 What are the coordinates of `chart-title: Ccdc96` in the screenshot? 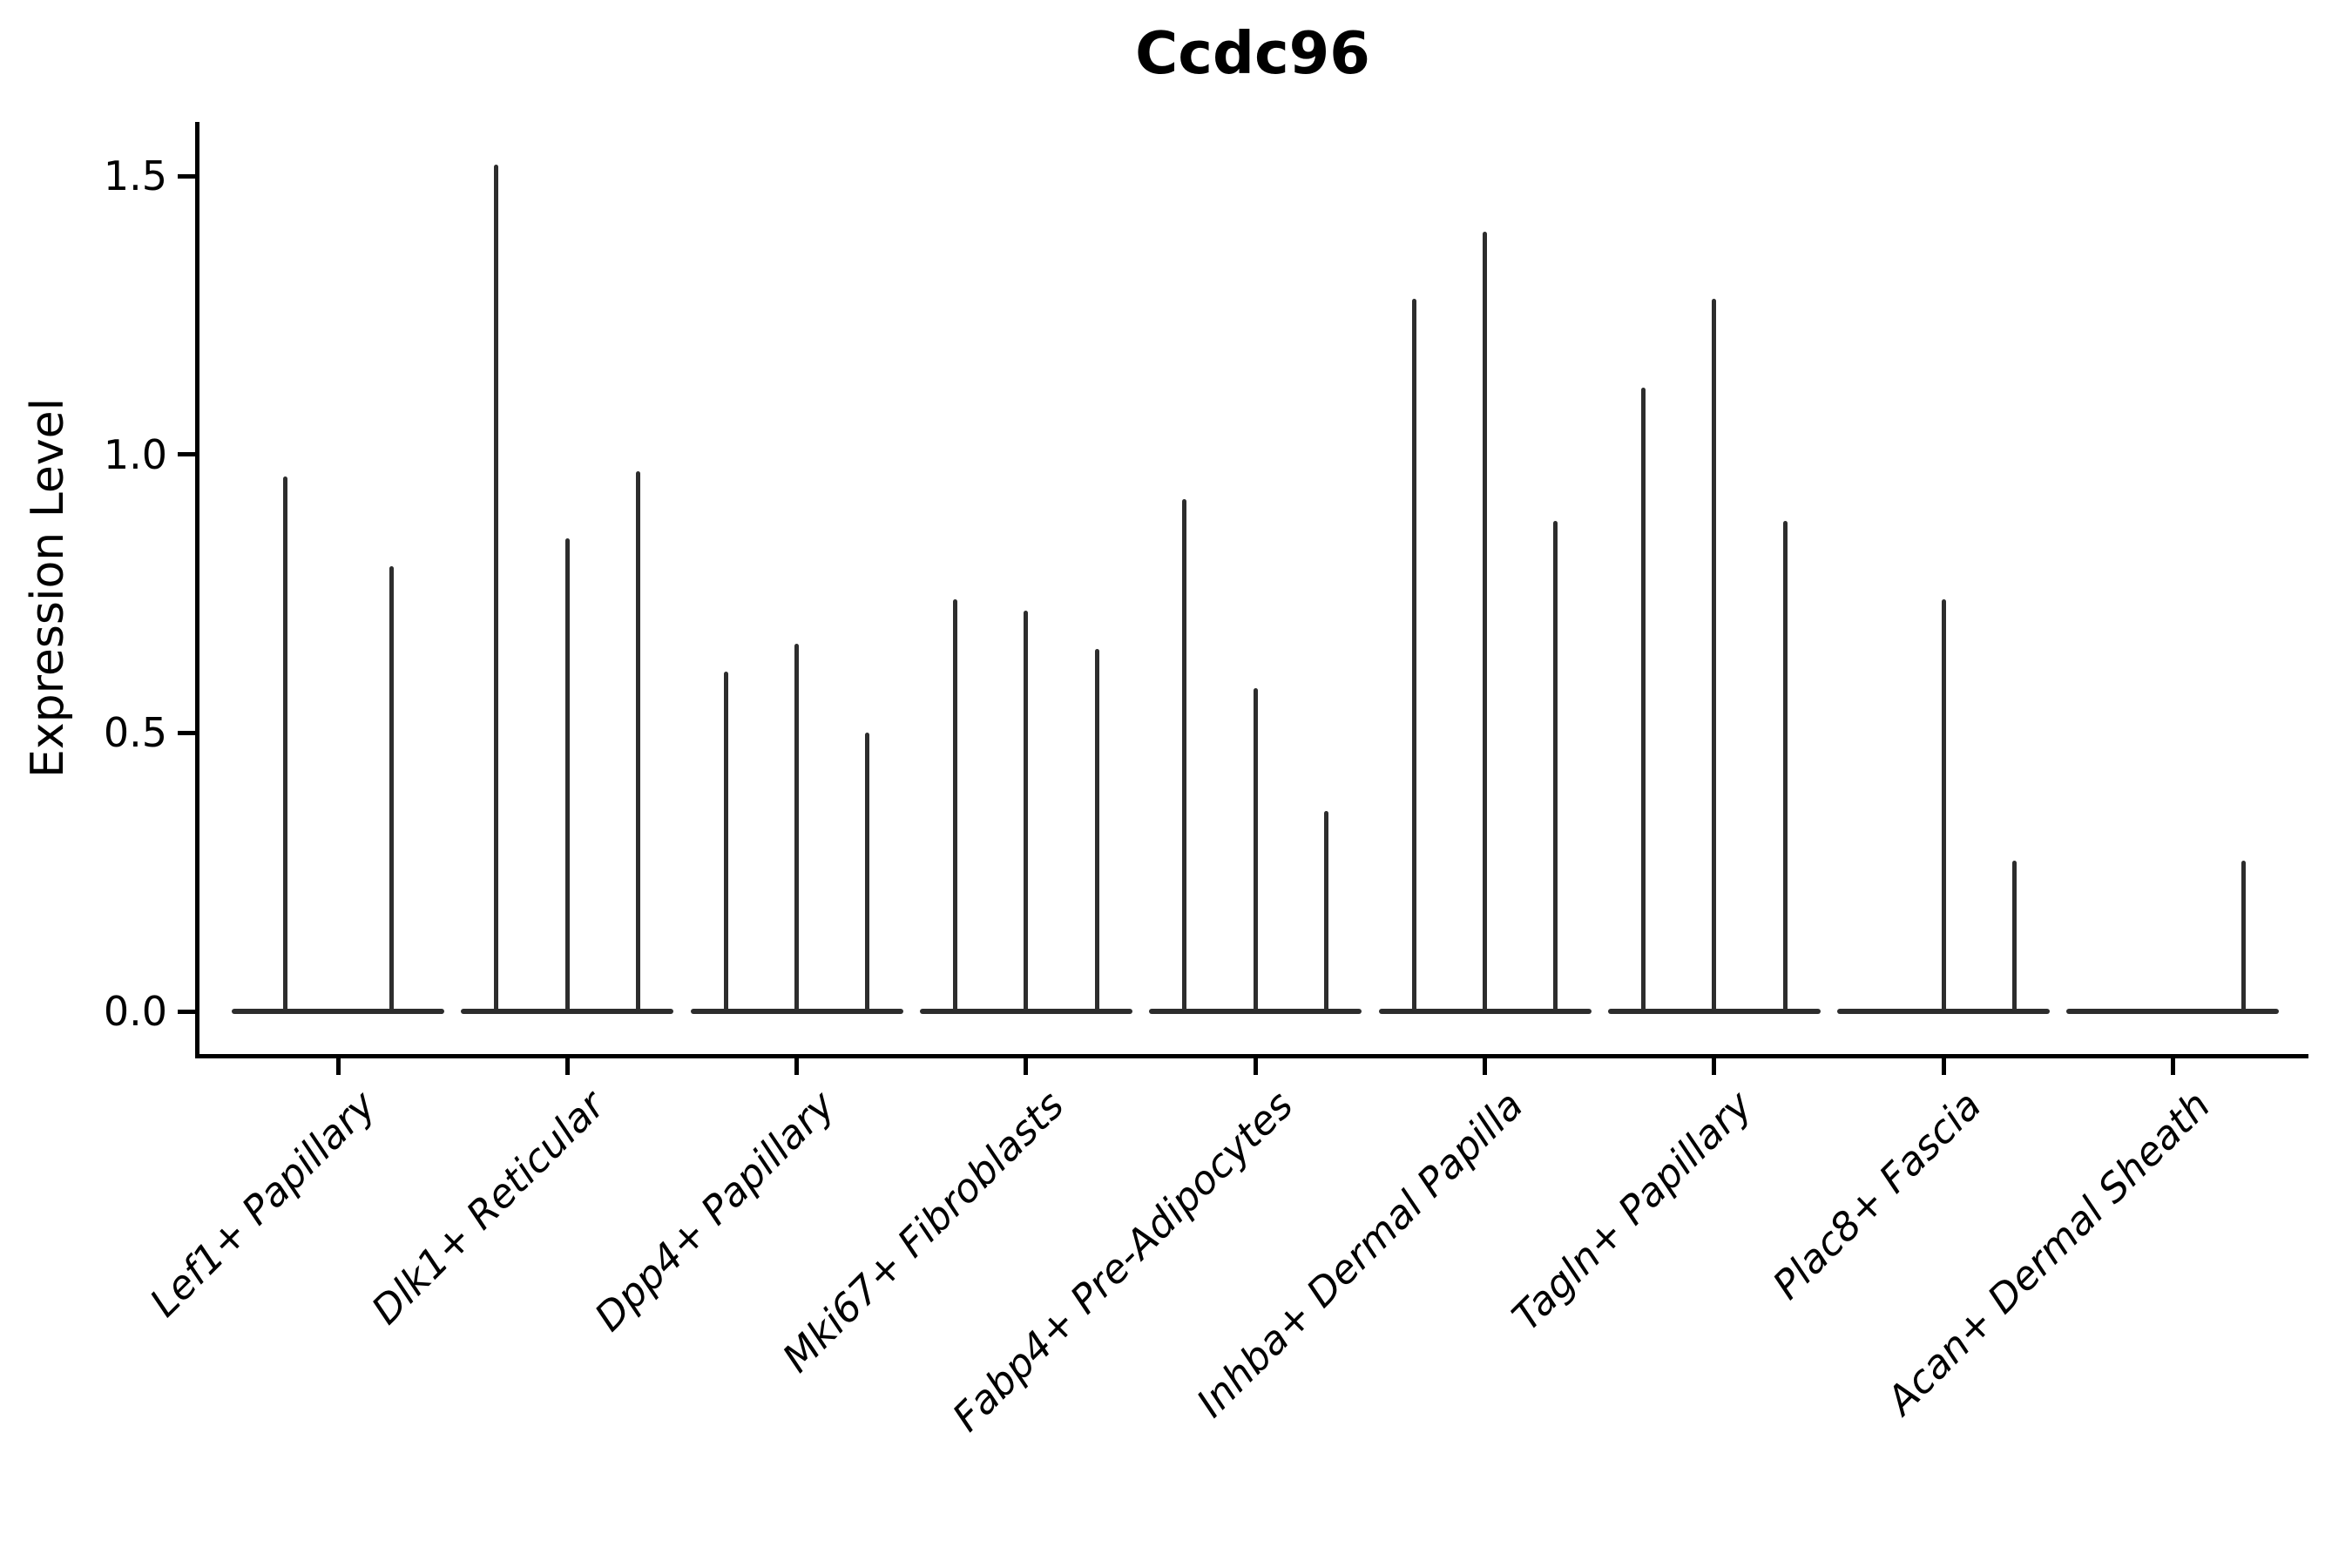 It's located at (1252, 53).